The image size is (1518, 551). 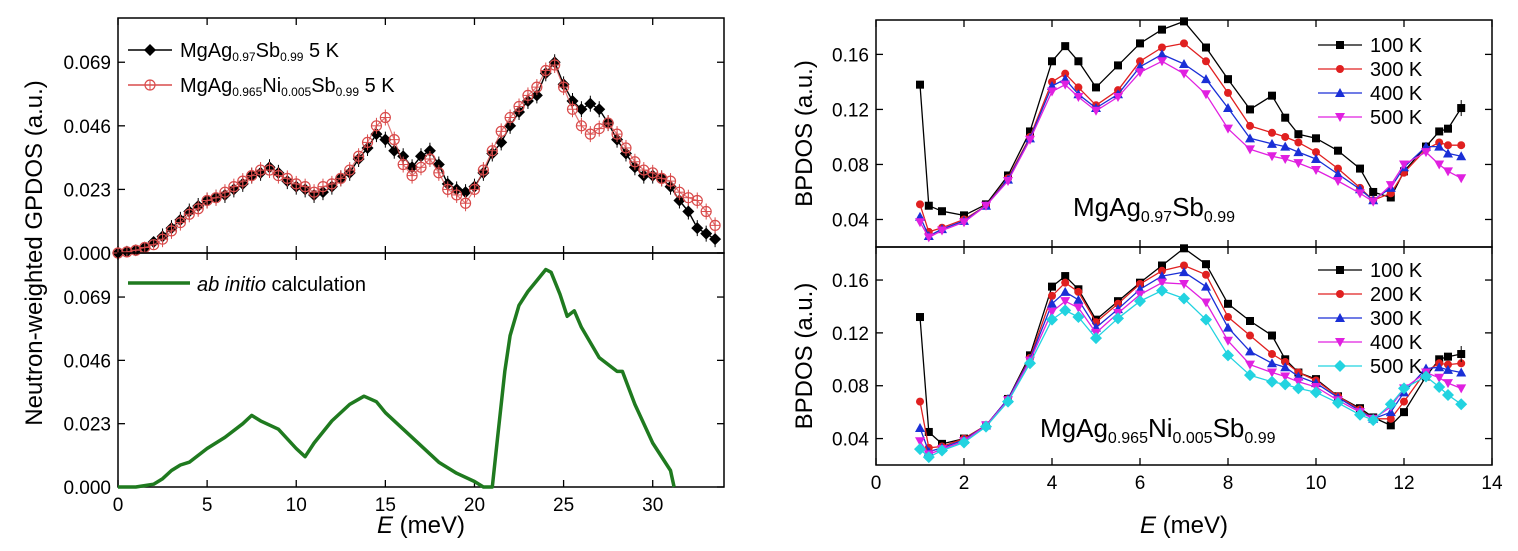 What do you see at coordinates (316, 285) in the screenshot?
I see `legend-rest: calculation` at bounding box center [316, 285].